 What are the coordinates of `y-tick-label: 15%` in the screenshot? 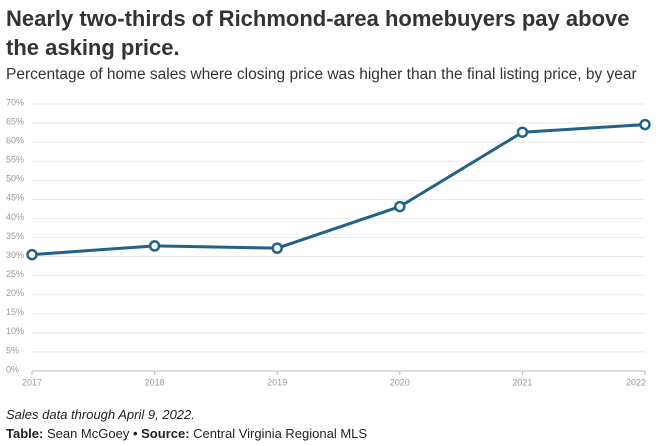 It's located at (15, 312).